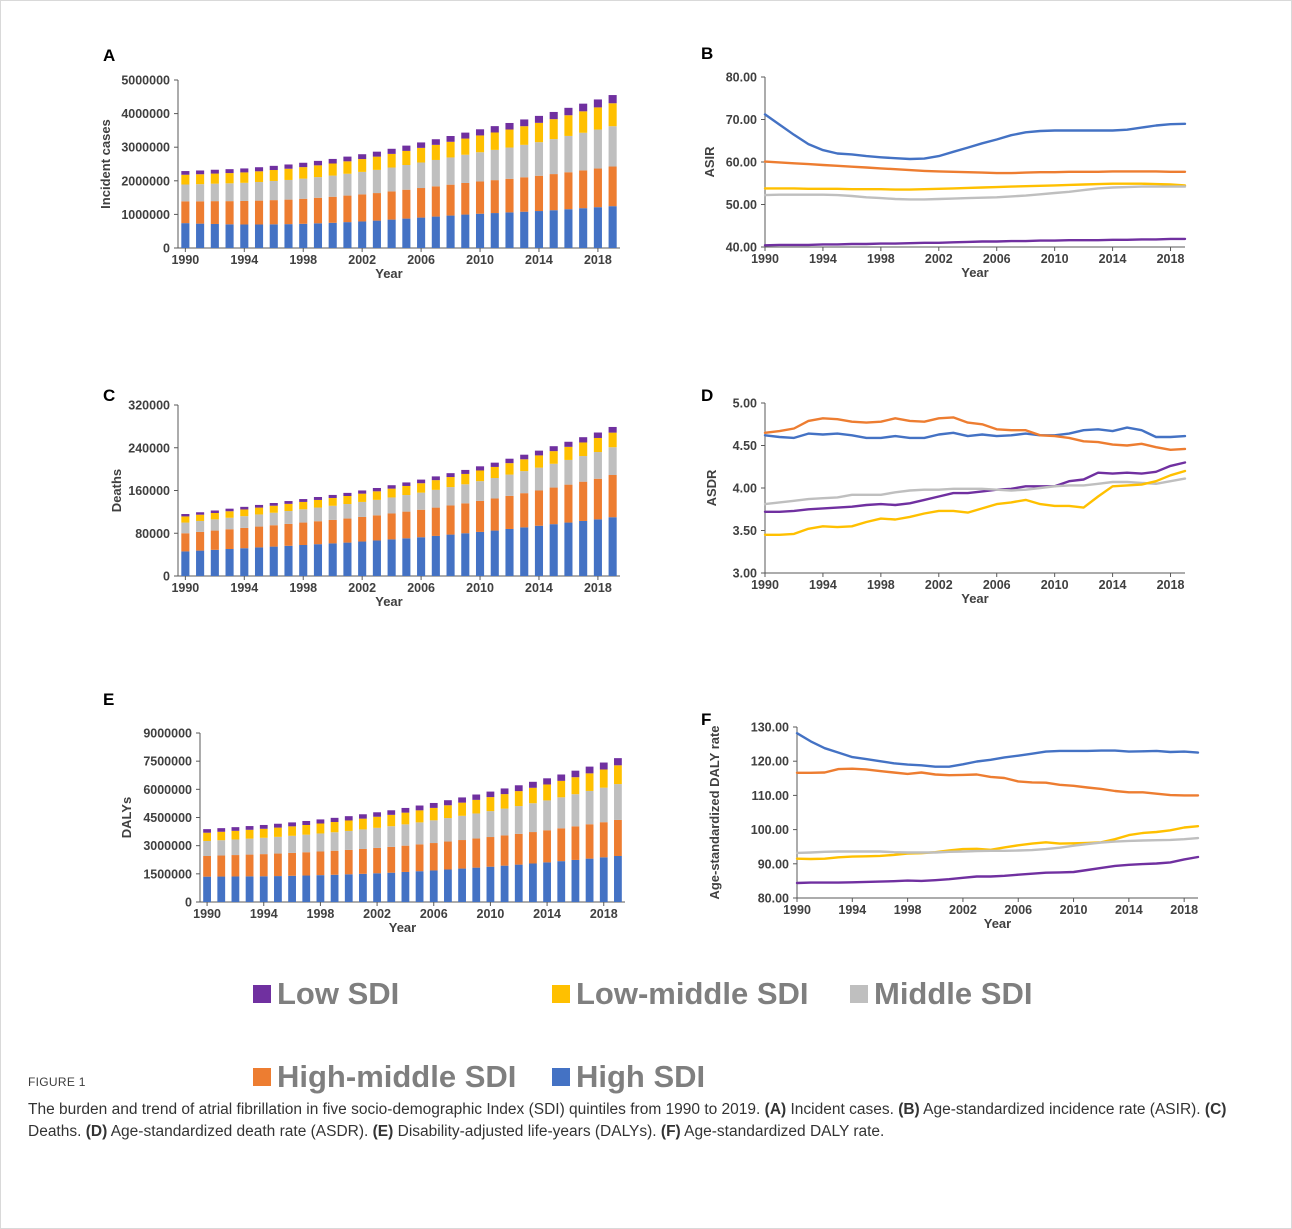 The image size is (1292, 1229). What do you see at coordinates (741, 205) in the screenshot?
I see `y-tick-label: 50.00` at bounding box center [741, 205].